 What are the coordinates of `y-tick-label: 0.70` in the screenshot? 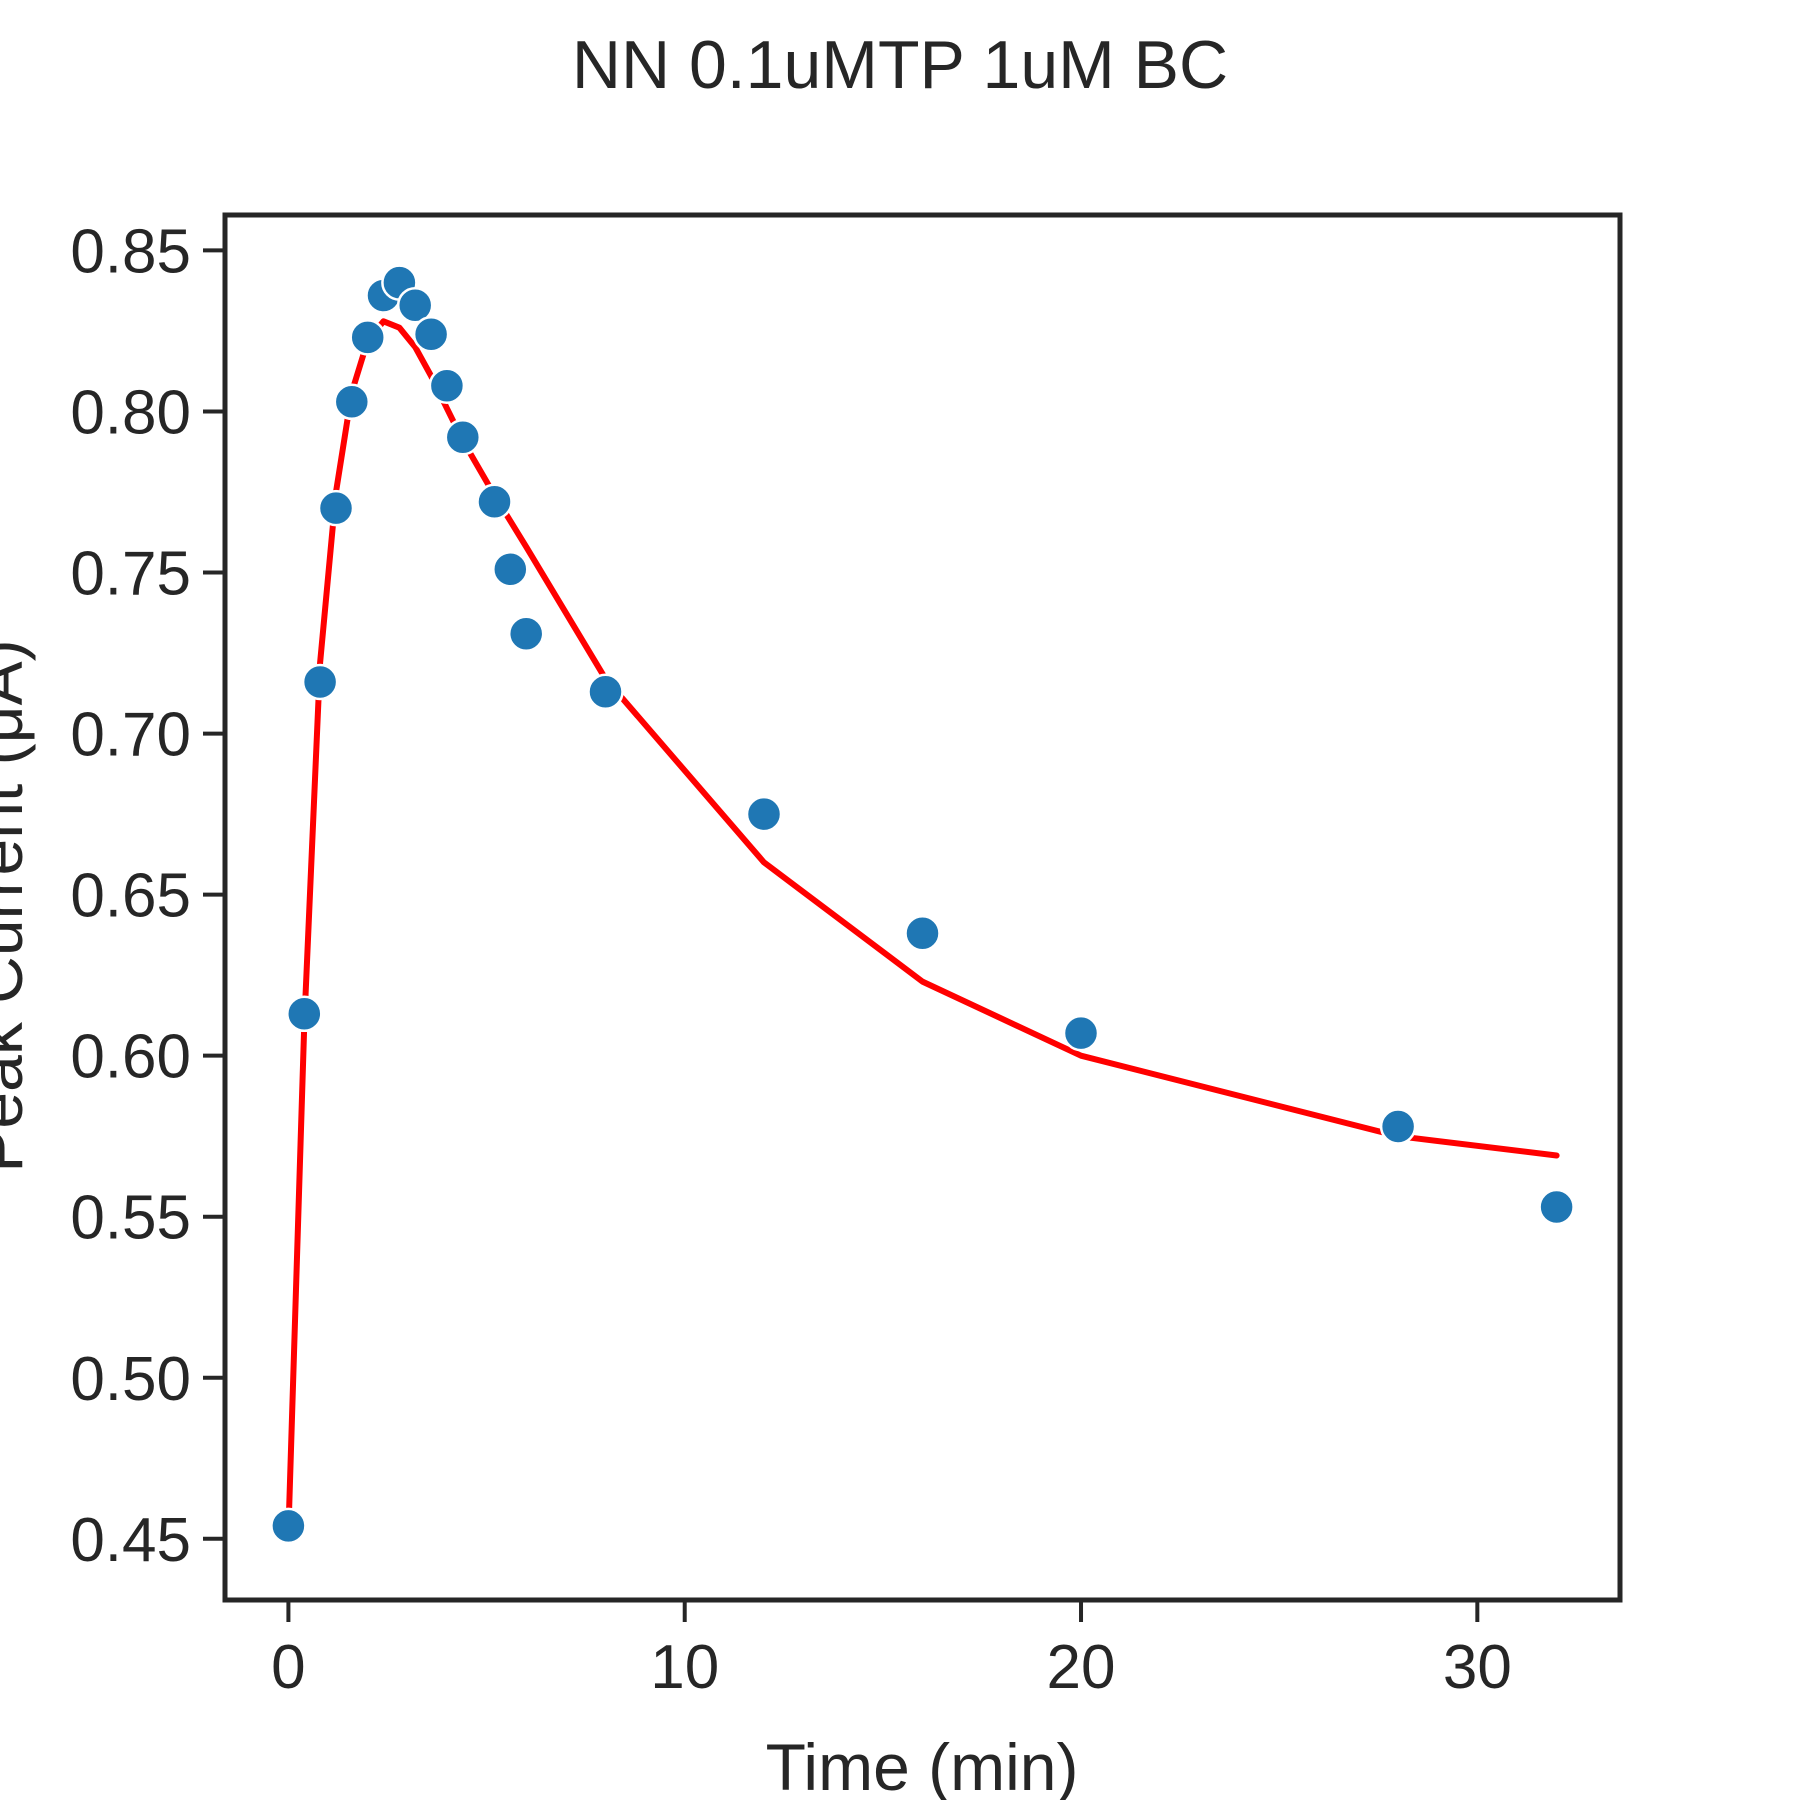 It's located at (130, 735).